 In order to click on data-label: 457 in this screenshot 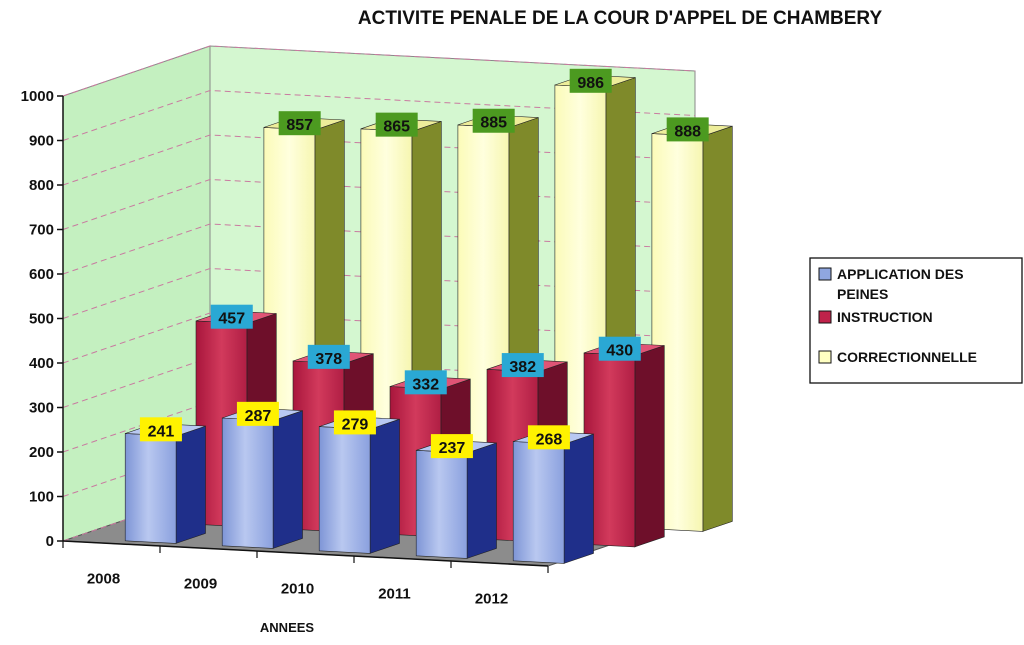, I will do `click(231, 316)`.